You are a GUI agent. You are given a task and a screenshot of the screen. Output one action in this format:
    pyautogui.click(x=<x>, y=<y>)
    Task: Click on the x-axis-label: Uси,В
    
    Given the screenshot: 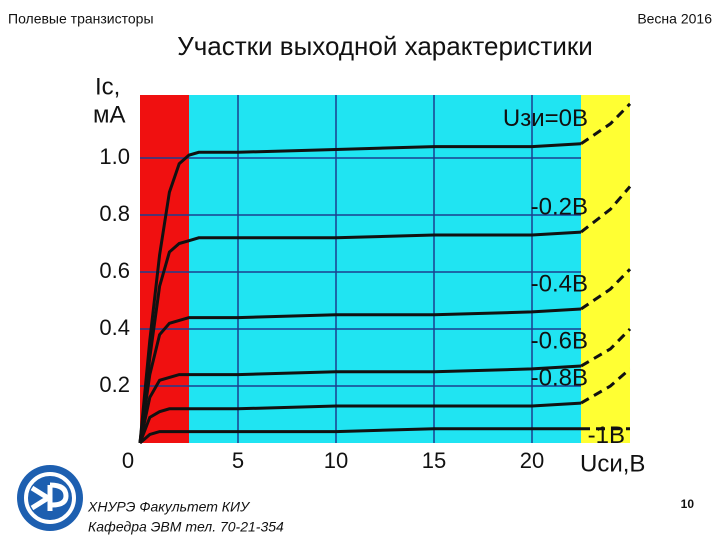 What is the action you would take?
    pyautogui.click(x=612, y=463)
    